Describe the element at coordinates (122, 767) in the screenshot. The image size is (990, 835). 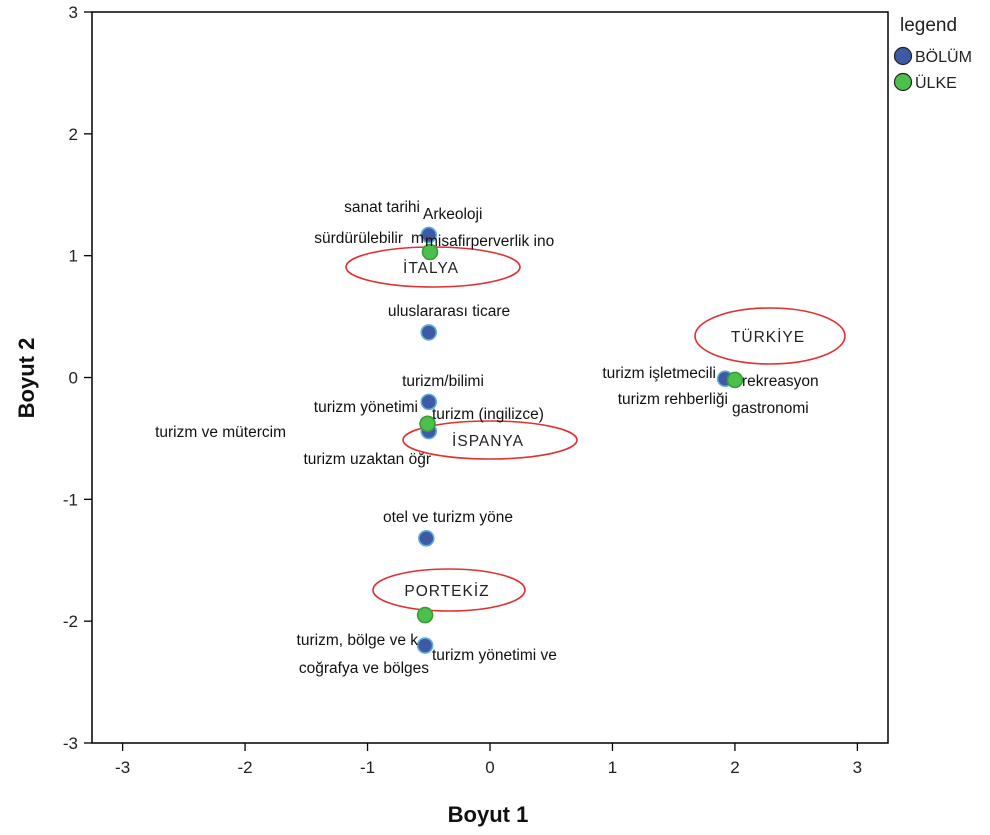
I see `x-tick-label: -3` at that location.